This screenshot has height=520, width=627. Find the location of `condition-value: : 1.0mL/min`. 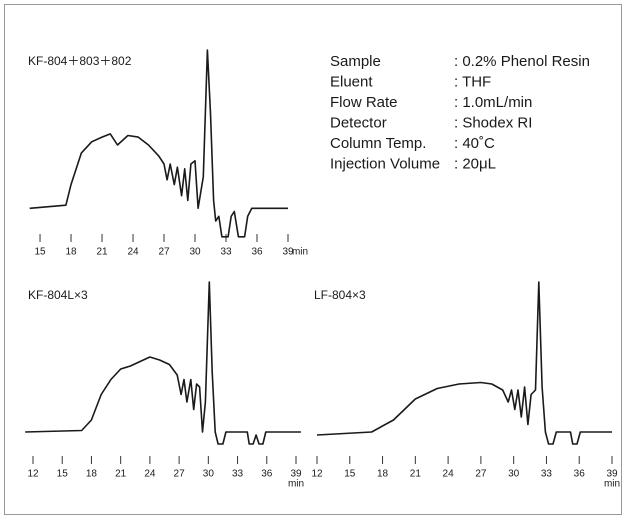

condition-value: : 1.0mL/min is located at coordinates (493, 102).